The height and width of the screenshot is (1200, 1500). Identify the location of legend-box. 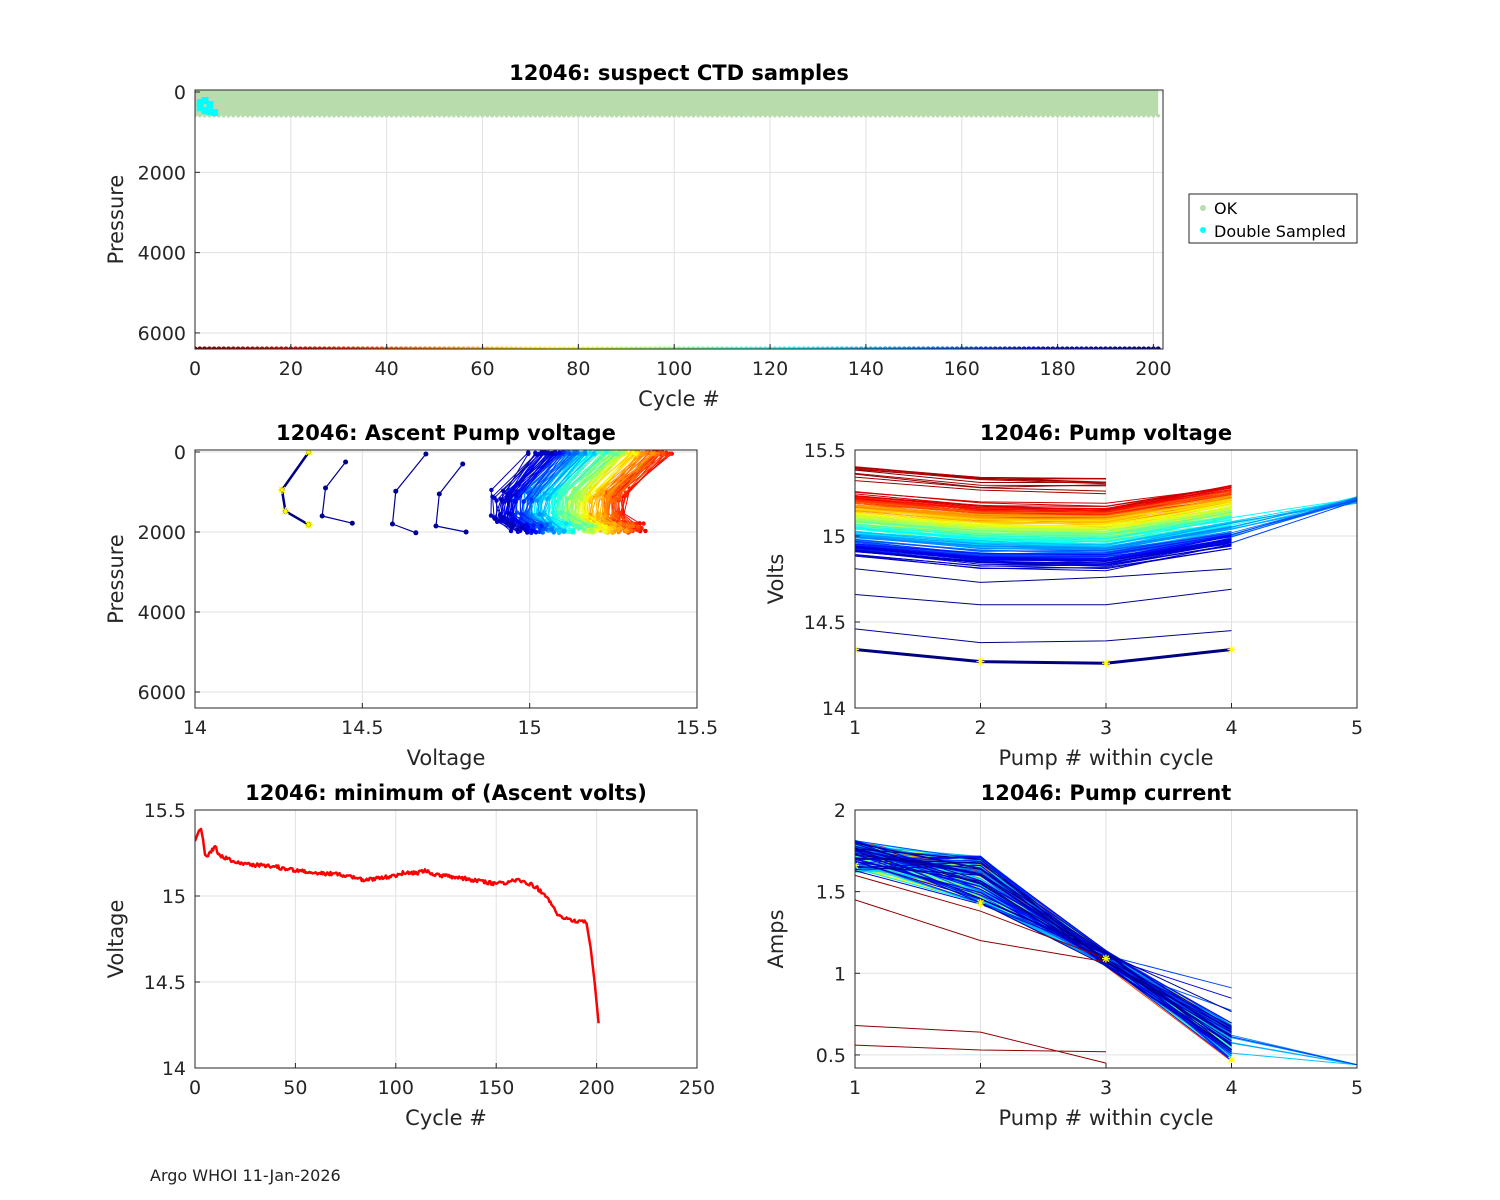
(1273, 218).